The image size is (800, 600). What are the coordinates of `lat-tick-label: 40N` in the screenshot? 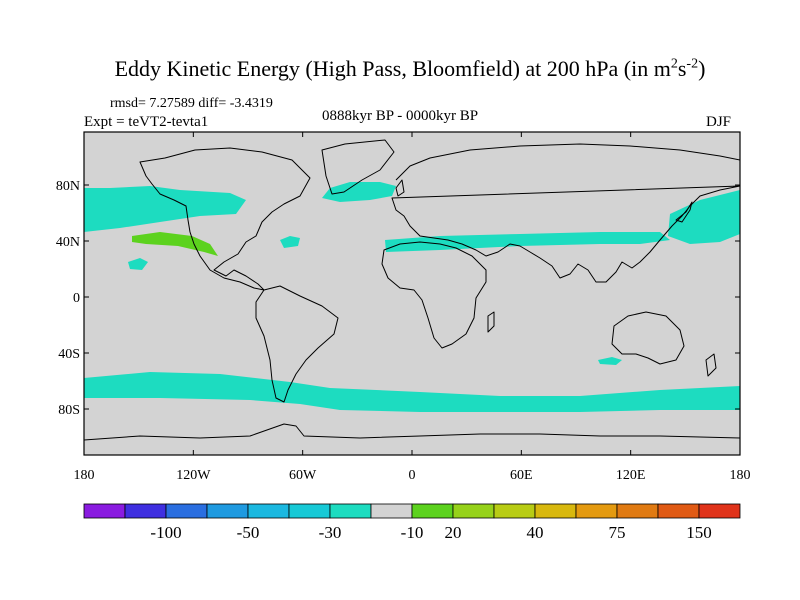 It's located at (68, 242).